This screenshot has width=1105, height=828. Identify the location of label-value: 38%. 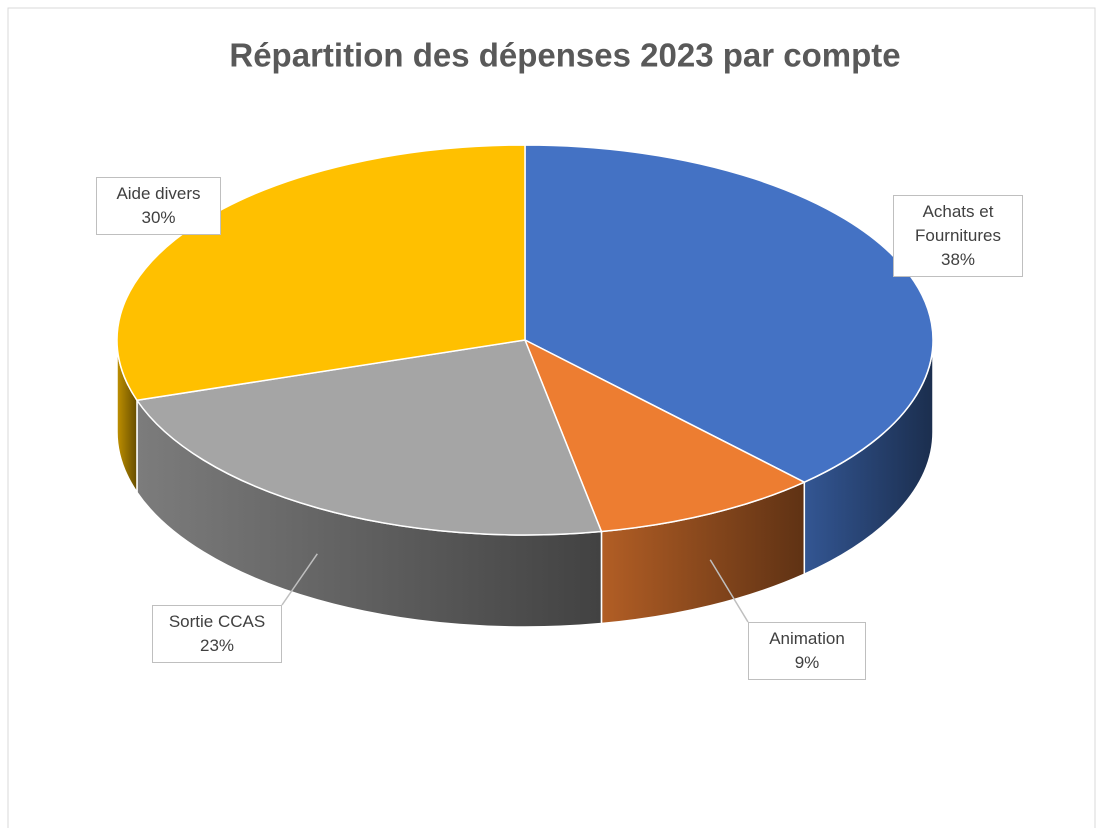
(958, 259).